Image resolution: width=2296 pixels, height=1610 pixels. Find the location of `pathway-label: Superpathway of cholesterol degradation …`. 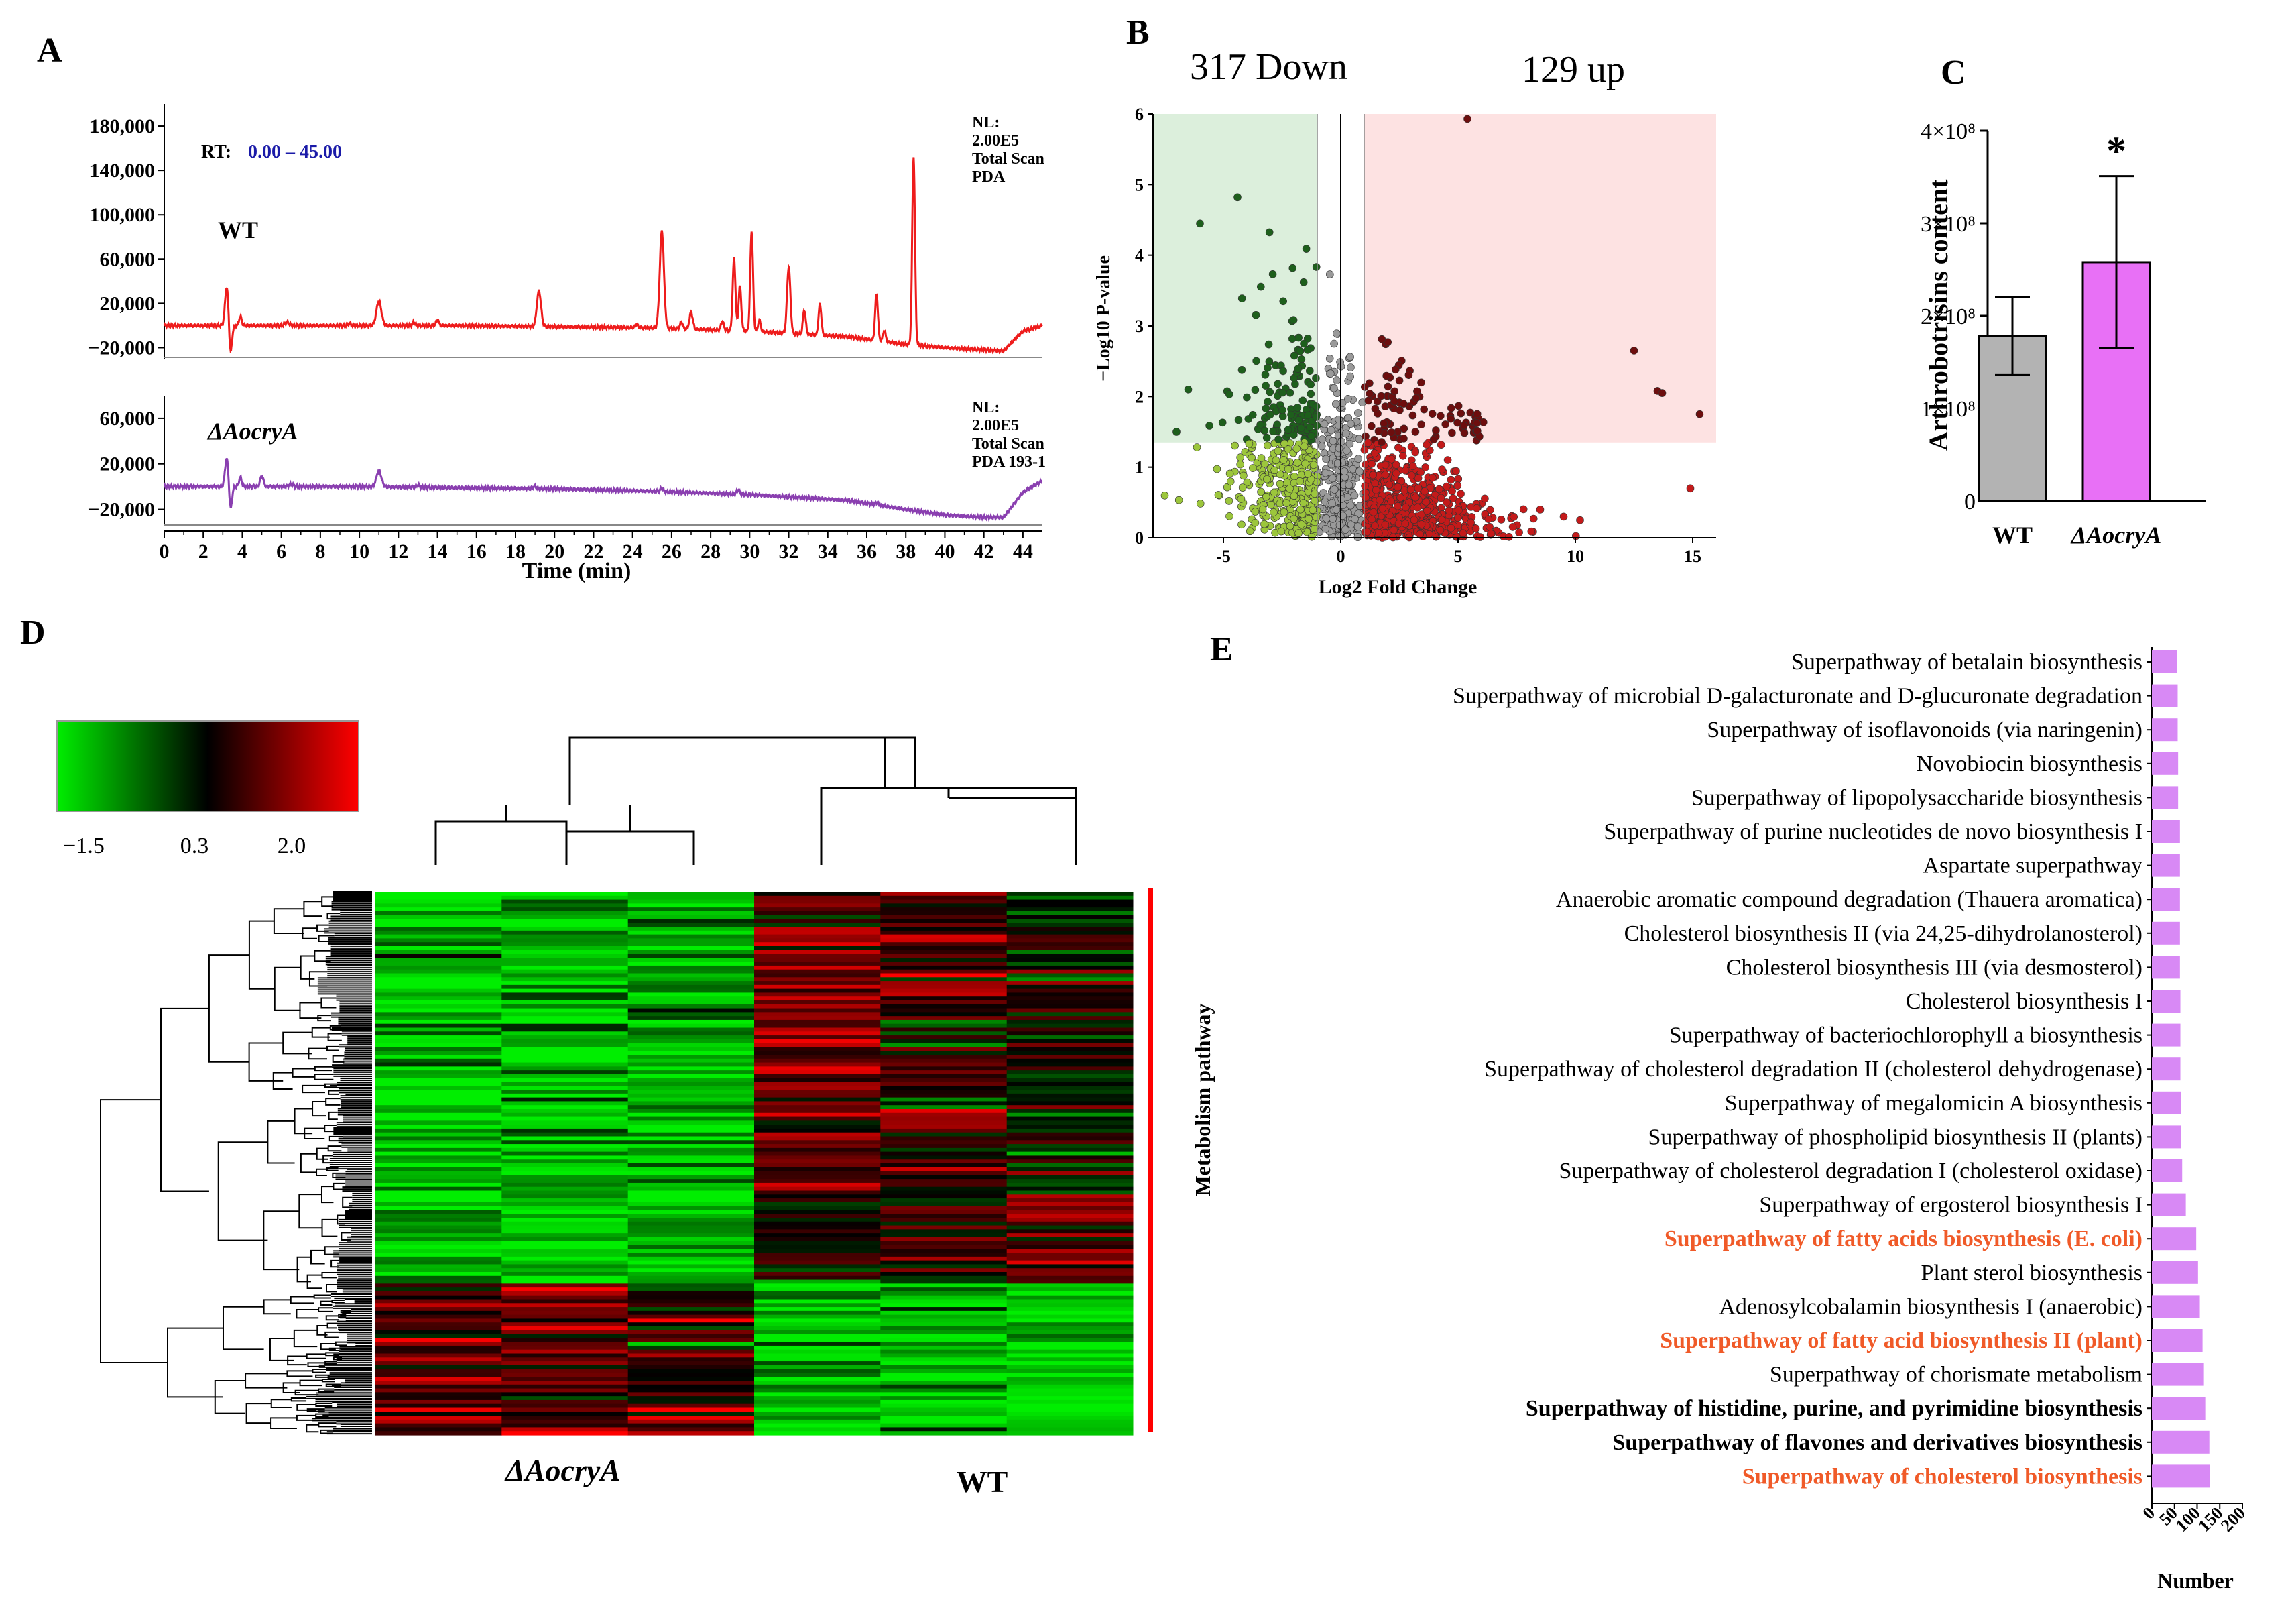

pathway-label: Superpathway of cholesterol degradation … is located at coordinates (1813, 1069).